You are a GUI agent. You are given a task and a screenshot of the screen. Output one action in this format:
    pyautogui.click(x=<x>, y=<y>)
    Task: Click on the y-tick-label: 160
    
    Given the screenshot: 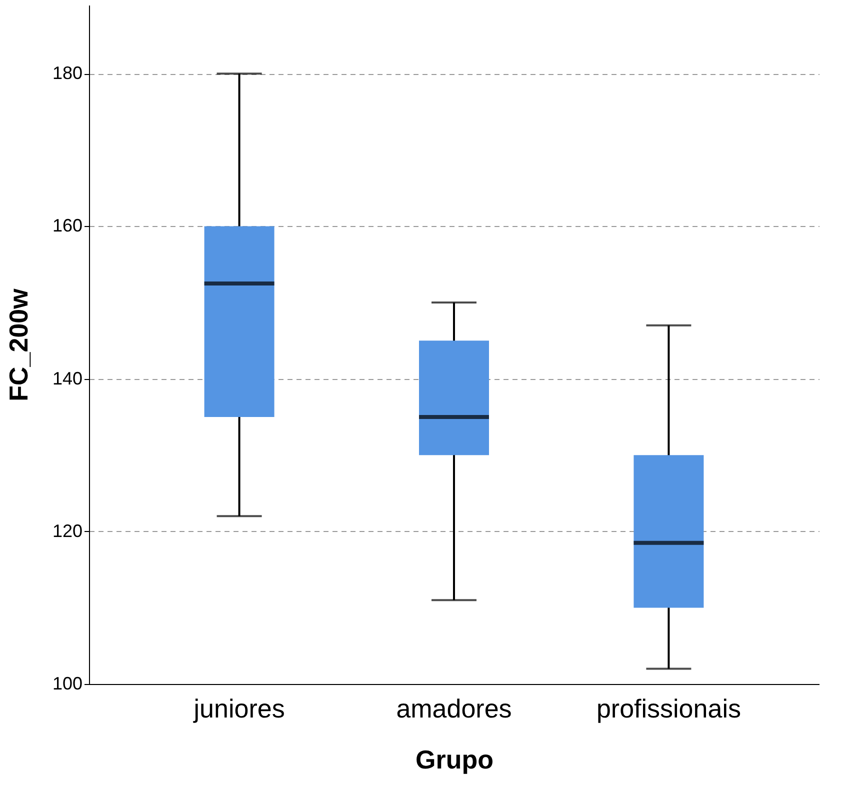 What is the action you would take?
    pyautogui.click(x=67, y=226)
    